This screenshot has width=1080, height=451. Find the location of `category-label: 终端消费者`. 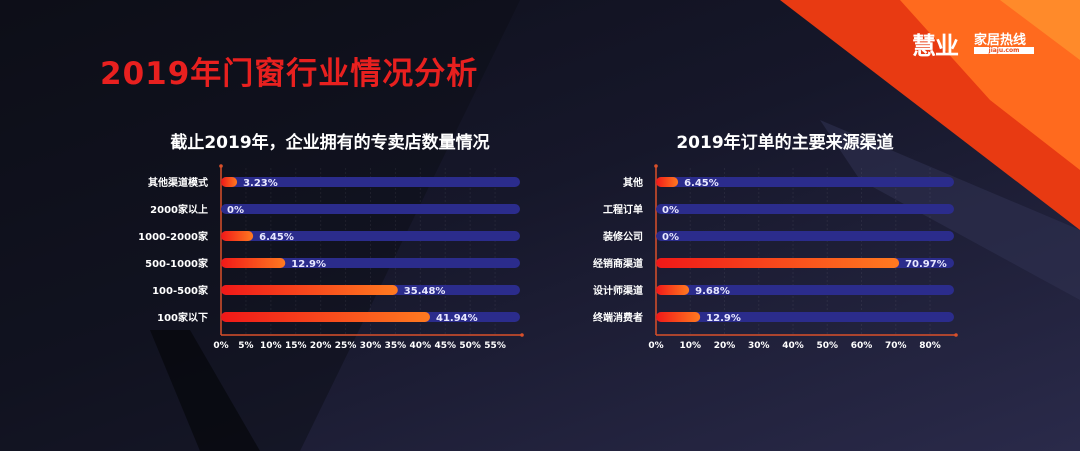

category-label: 终端消费者 is located at coordinates (618, 317).